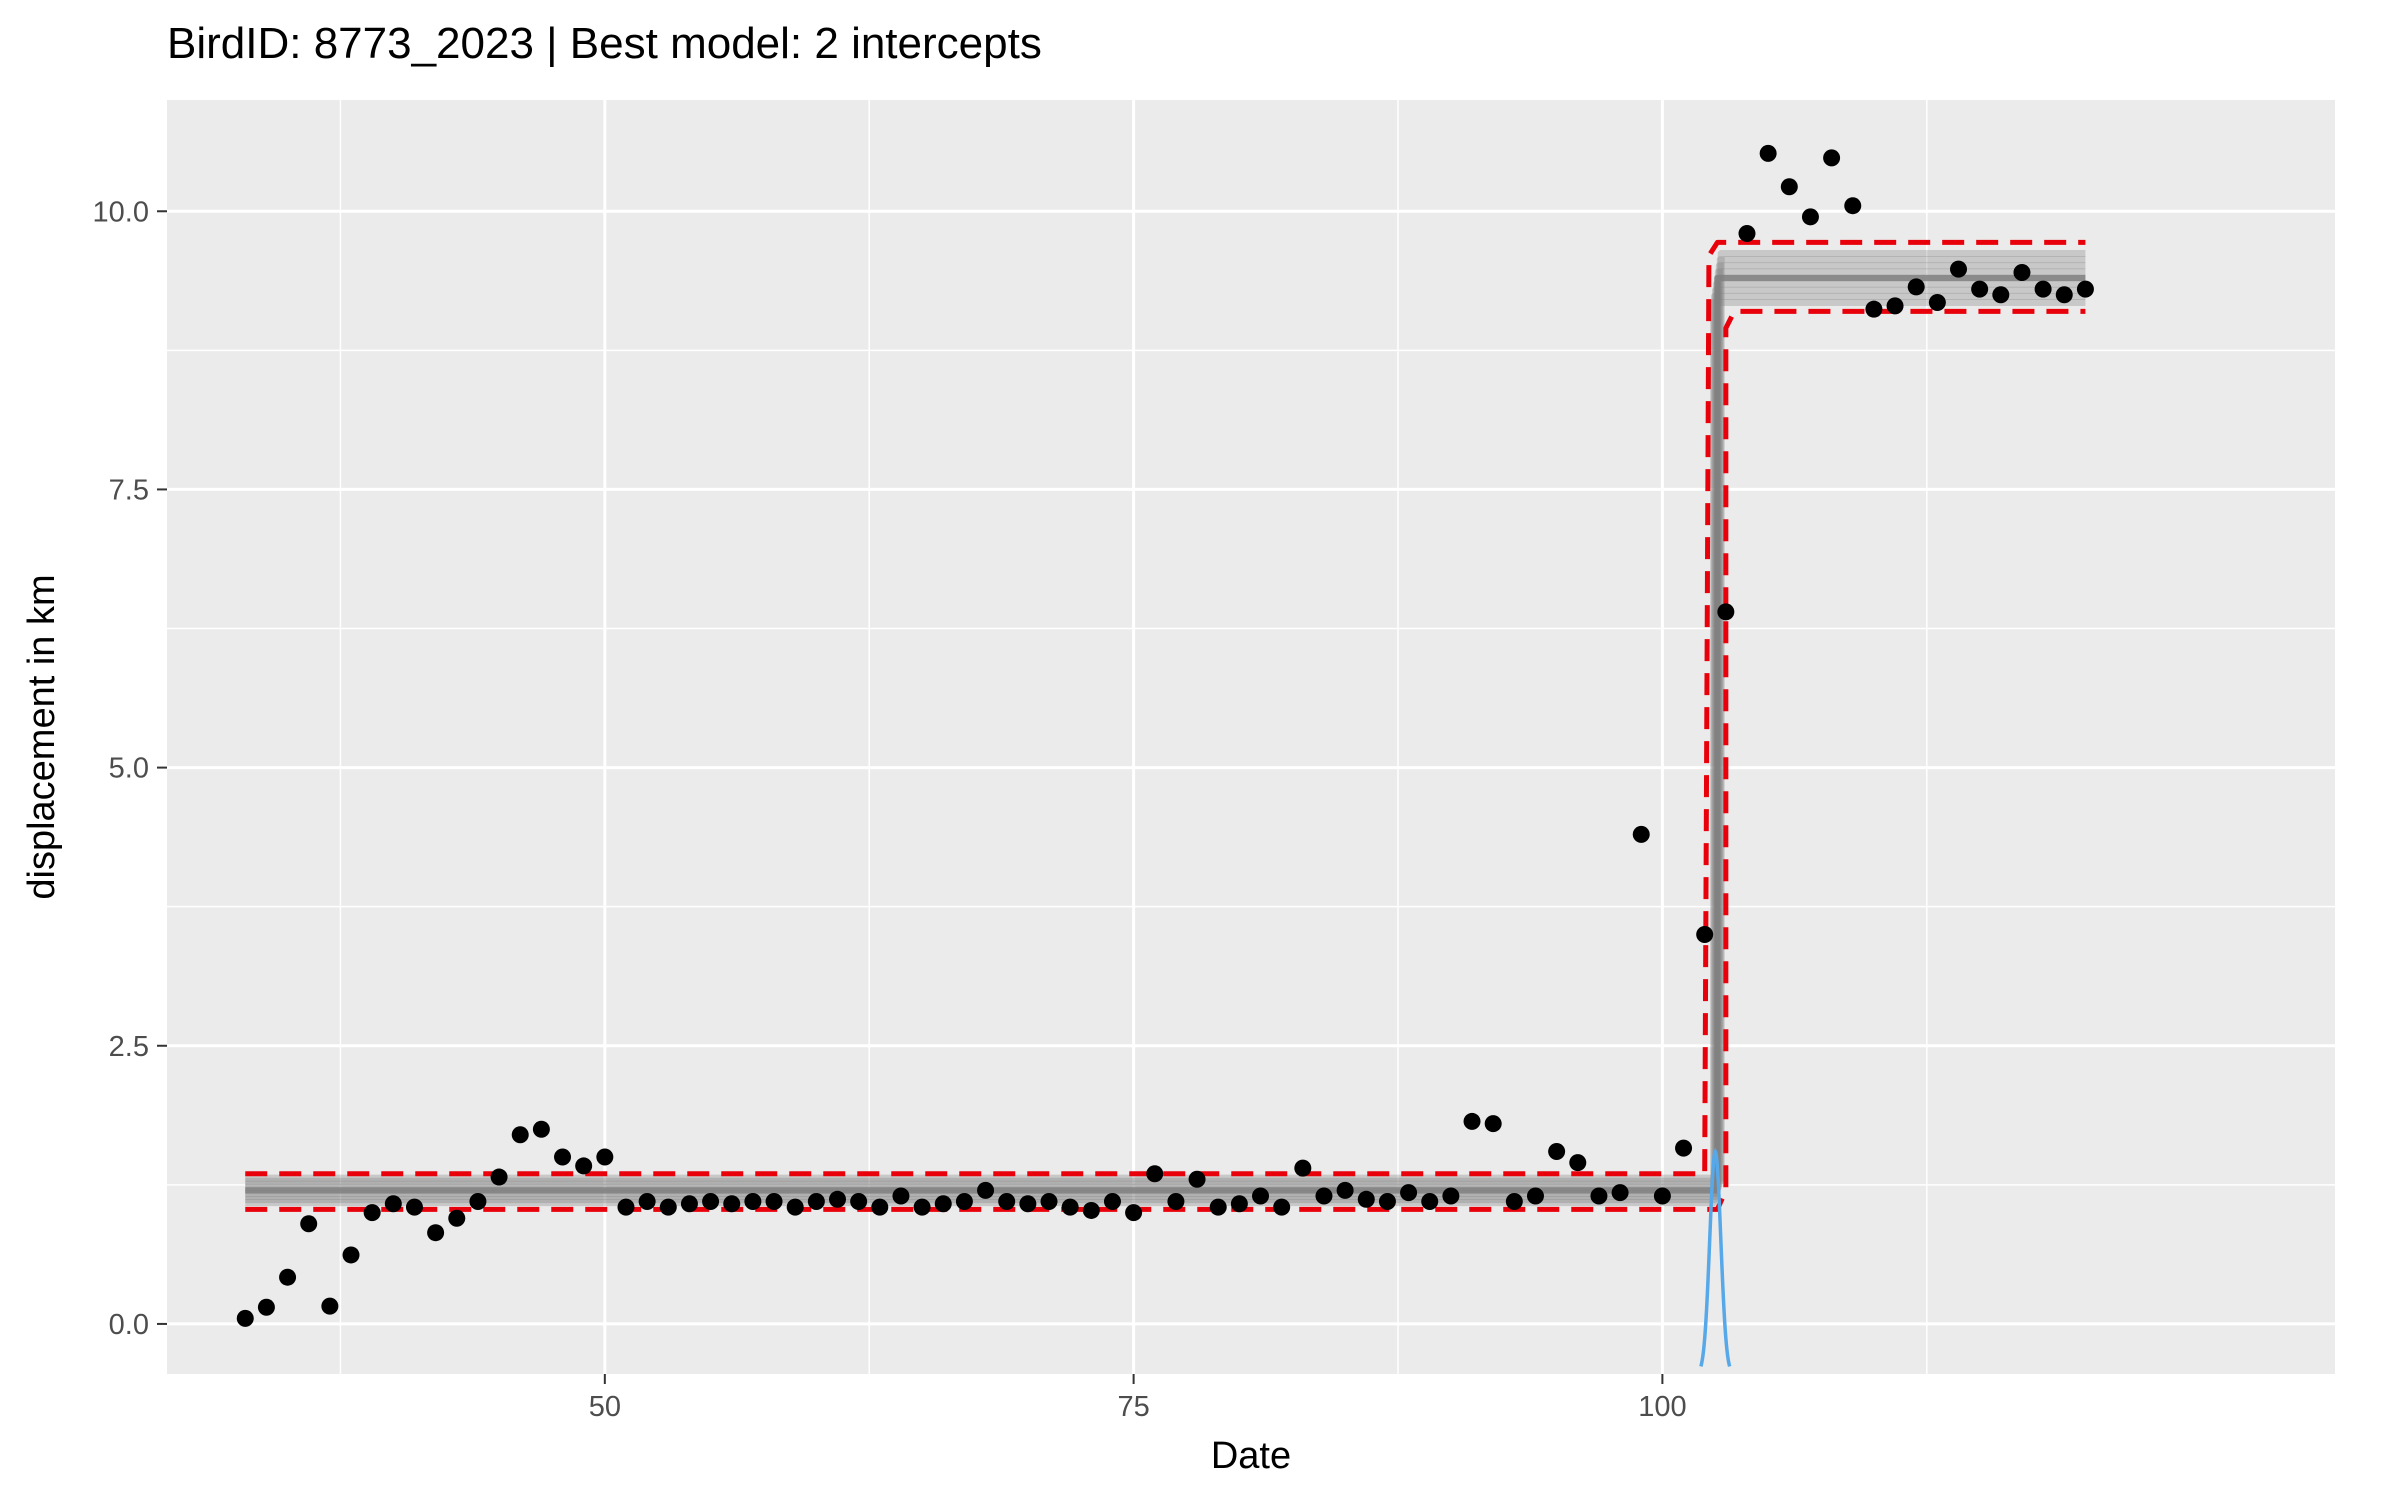 This screenshot has width=2400, height=1505. What do you see at coordinates (129, 1325) in the screenshot?
I see `y-tick-label: 0.0` at bounding box center [129, 1325].